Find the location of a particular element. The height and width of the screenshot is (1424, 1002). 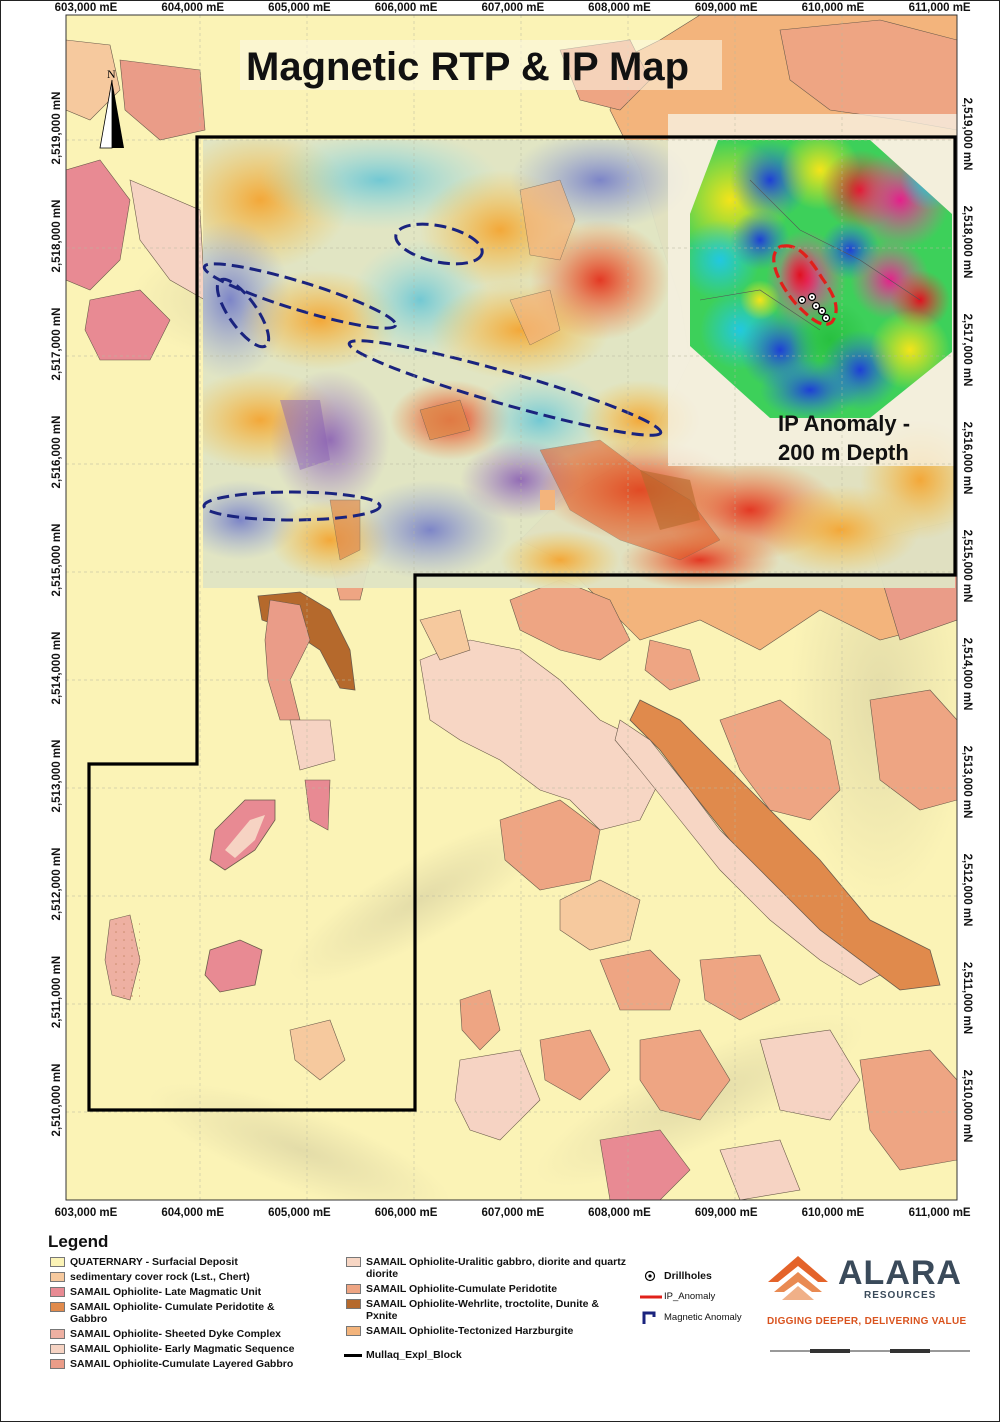

alara-subtitle: RESOURCES is located at coordinates (900, 1295).